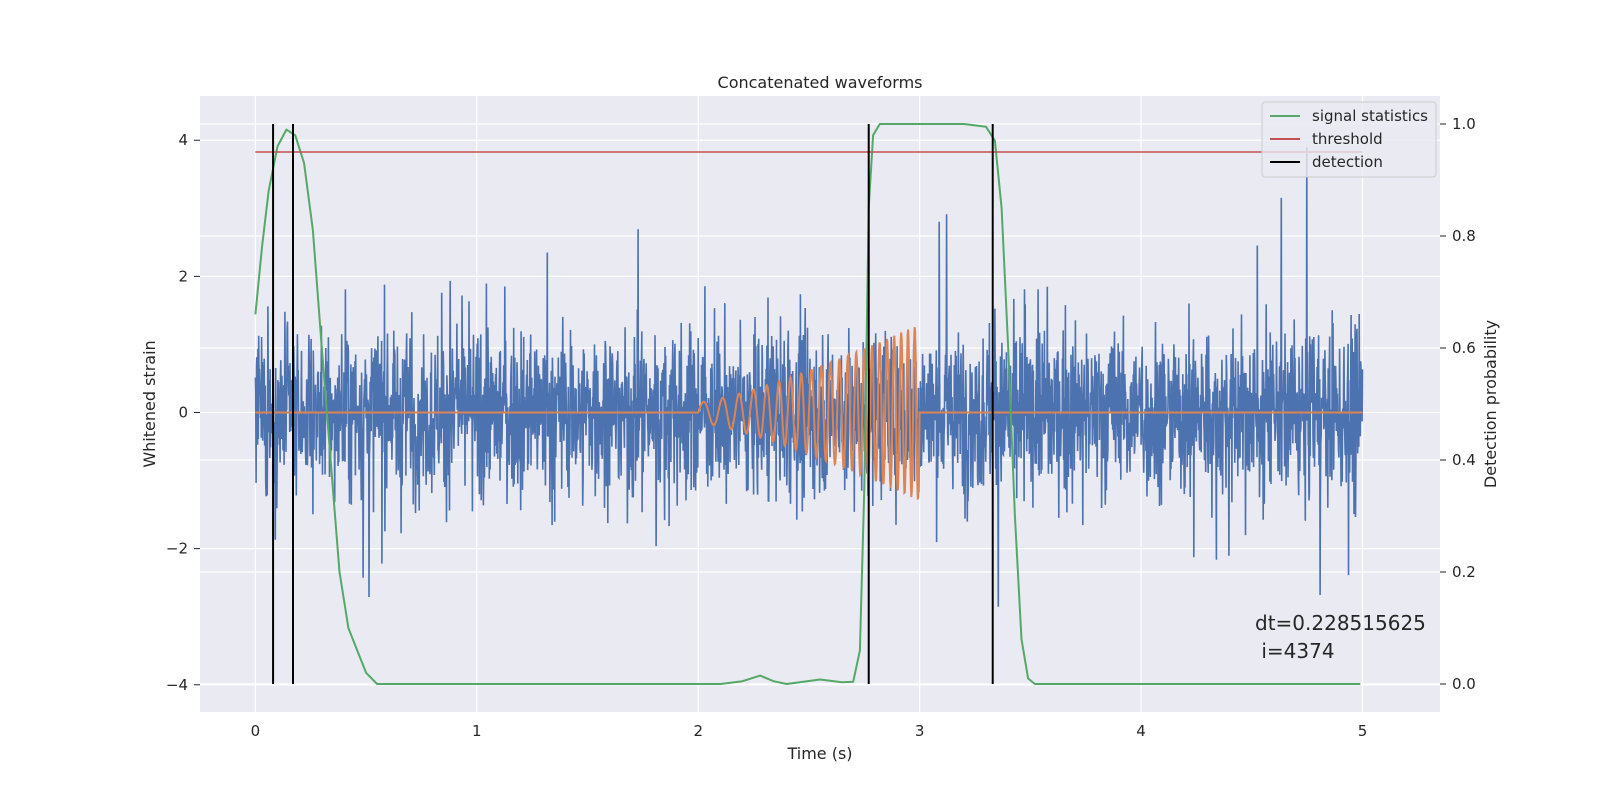 Image resolution: width=1600 pixels, height=800 pixels. I want to click on right-y-tick-label: 1.0, so click(1464, 124).